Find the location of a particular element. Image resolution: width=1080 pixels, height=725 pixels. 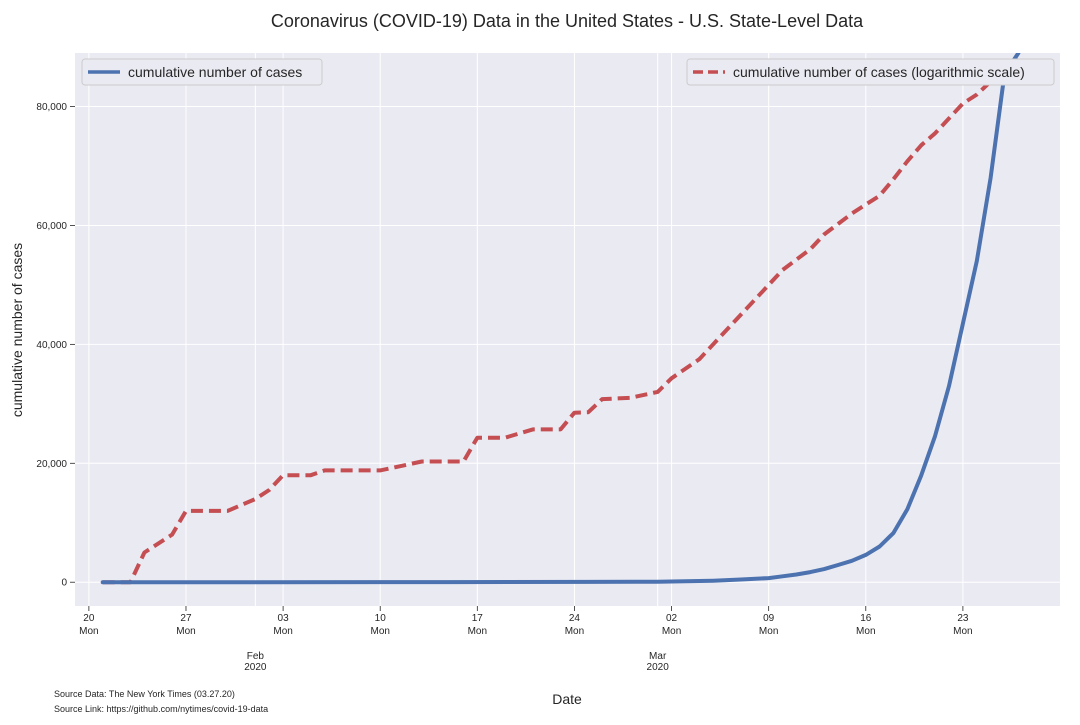

x-tick-day-label: 02 is located at coordinates (672, 618).